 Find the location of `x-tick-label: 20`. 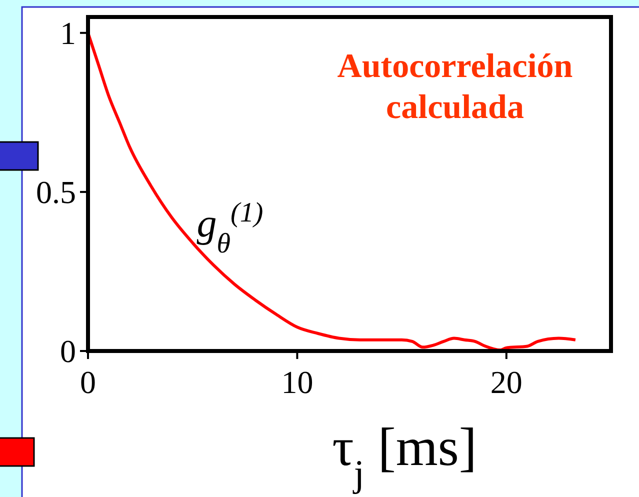

x-tick-label: 20 is located at coordinates (506, 382).